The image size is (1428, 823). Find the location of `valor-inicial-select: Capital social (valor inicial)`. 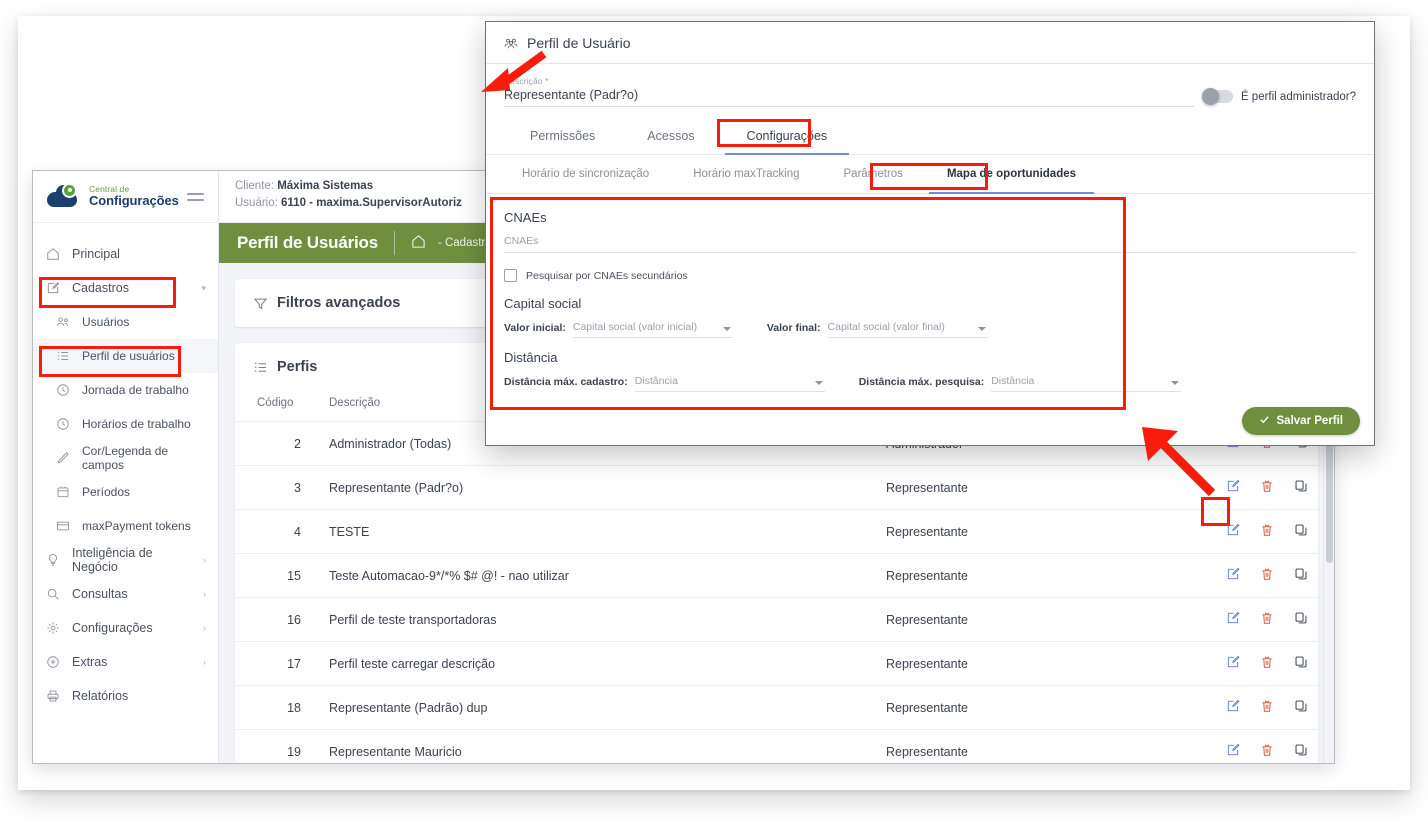

valor-inicial-select: Capital social (valor inicial) is located at coordinates (652, 329).